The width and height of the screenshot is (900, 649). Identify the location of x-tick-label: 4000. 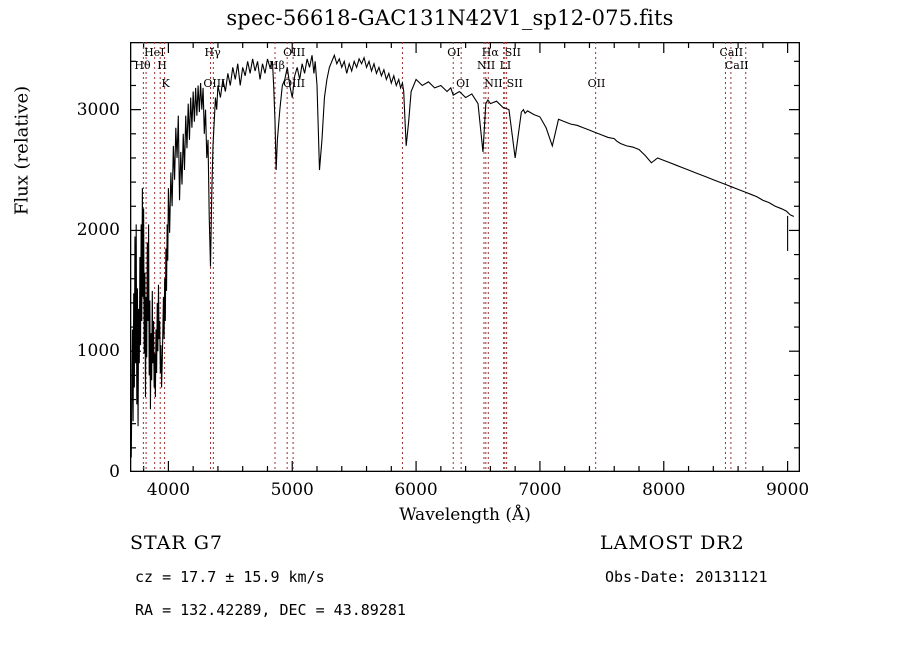
(168, 490).